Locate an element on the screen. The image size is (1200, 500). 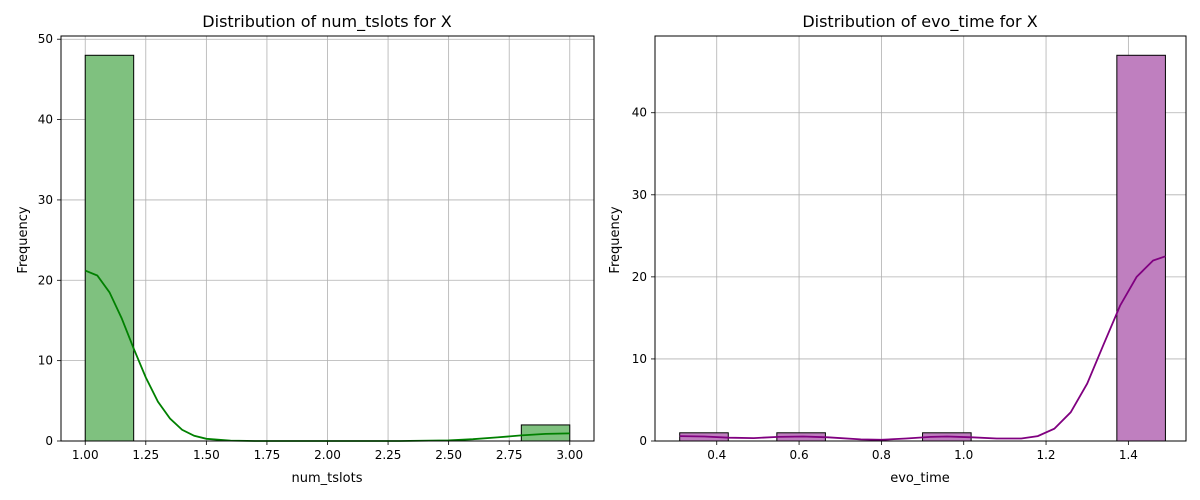
x-tick-label: 2.00 is located at coordinates (327, 455).